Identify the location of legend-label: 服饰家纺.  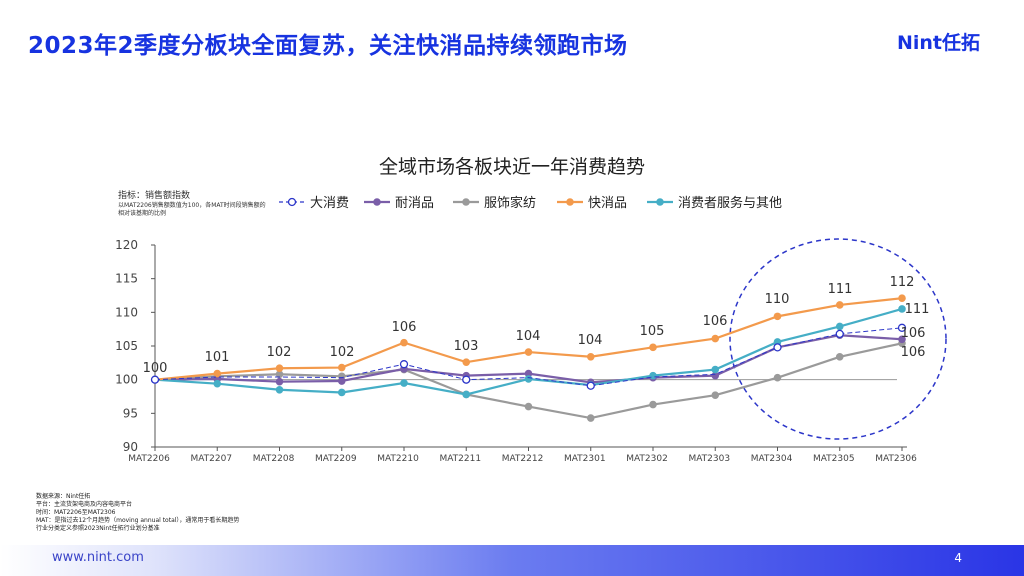
(510, 203).